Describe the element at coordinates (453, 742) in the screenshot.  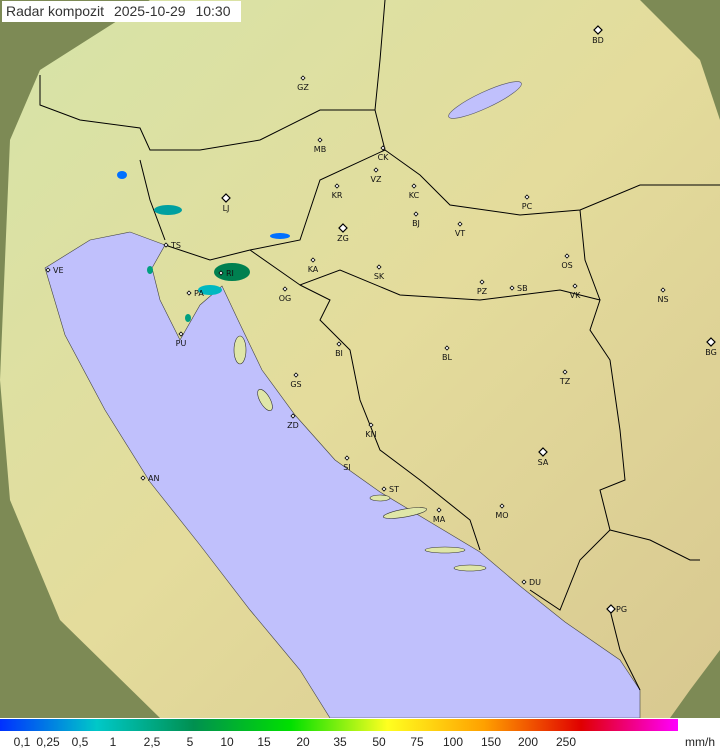
I see `scale-tick-label: 100` at that location.